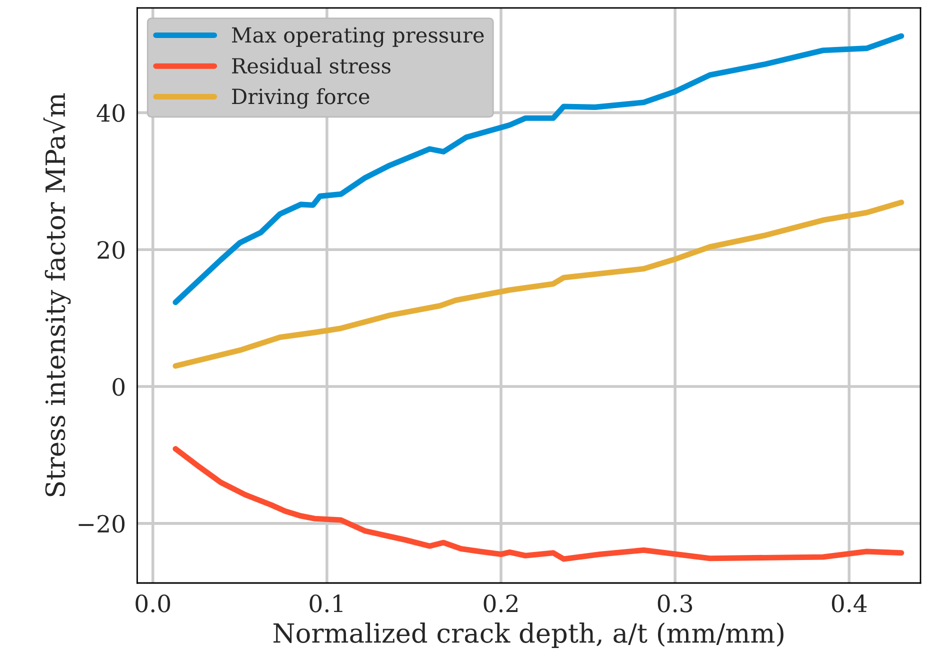 Image resolution: width=927 pixels, height=661 pixels. I want to click on legend-label: Driving force, so click(301, 98).